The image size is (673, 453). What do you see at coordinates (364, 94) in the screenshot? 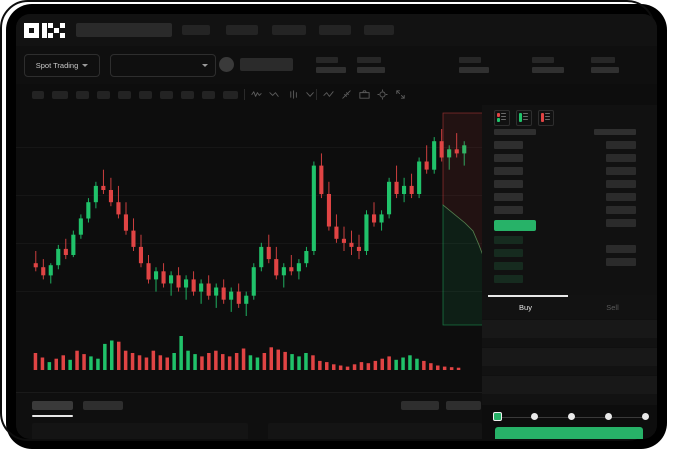
I see `camera-icon` at bounding box center [364, 94].